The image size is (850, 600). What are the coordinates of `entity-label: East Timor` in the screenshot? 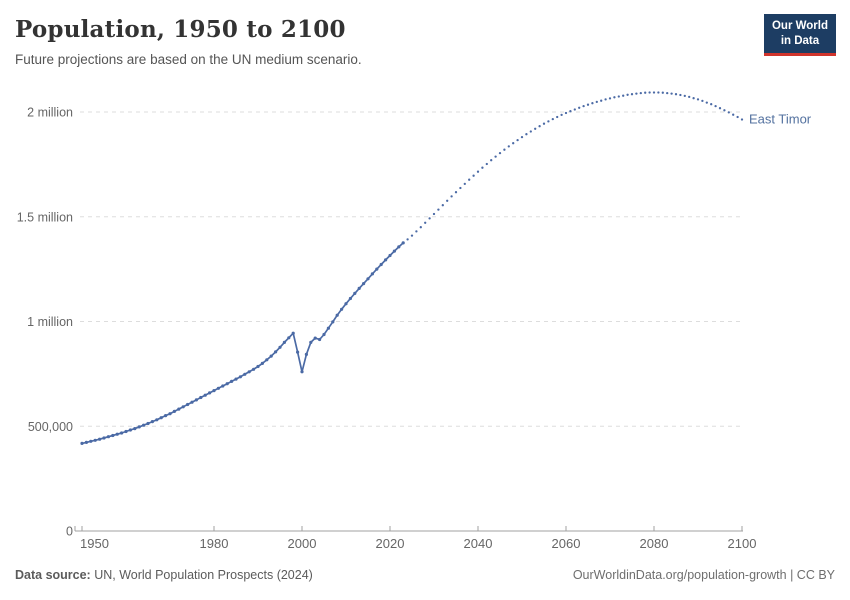 It's located at (780, 119).